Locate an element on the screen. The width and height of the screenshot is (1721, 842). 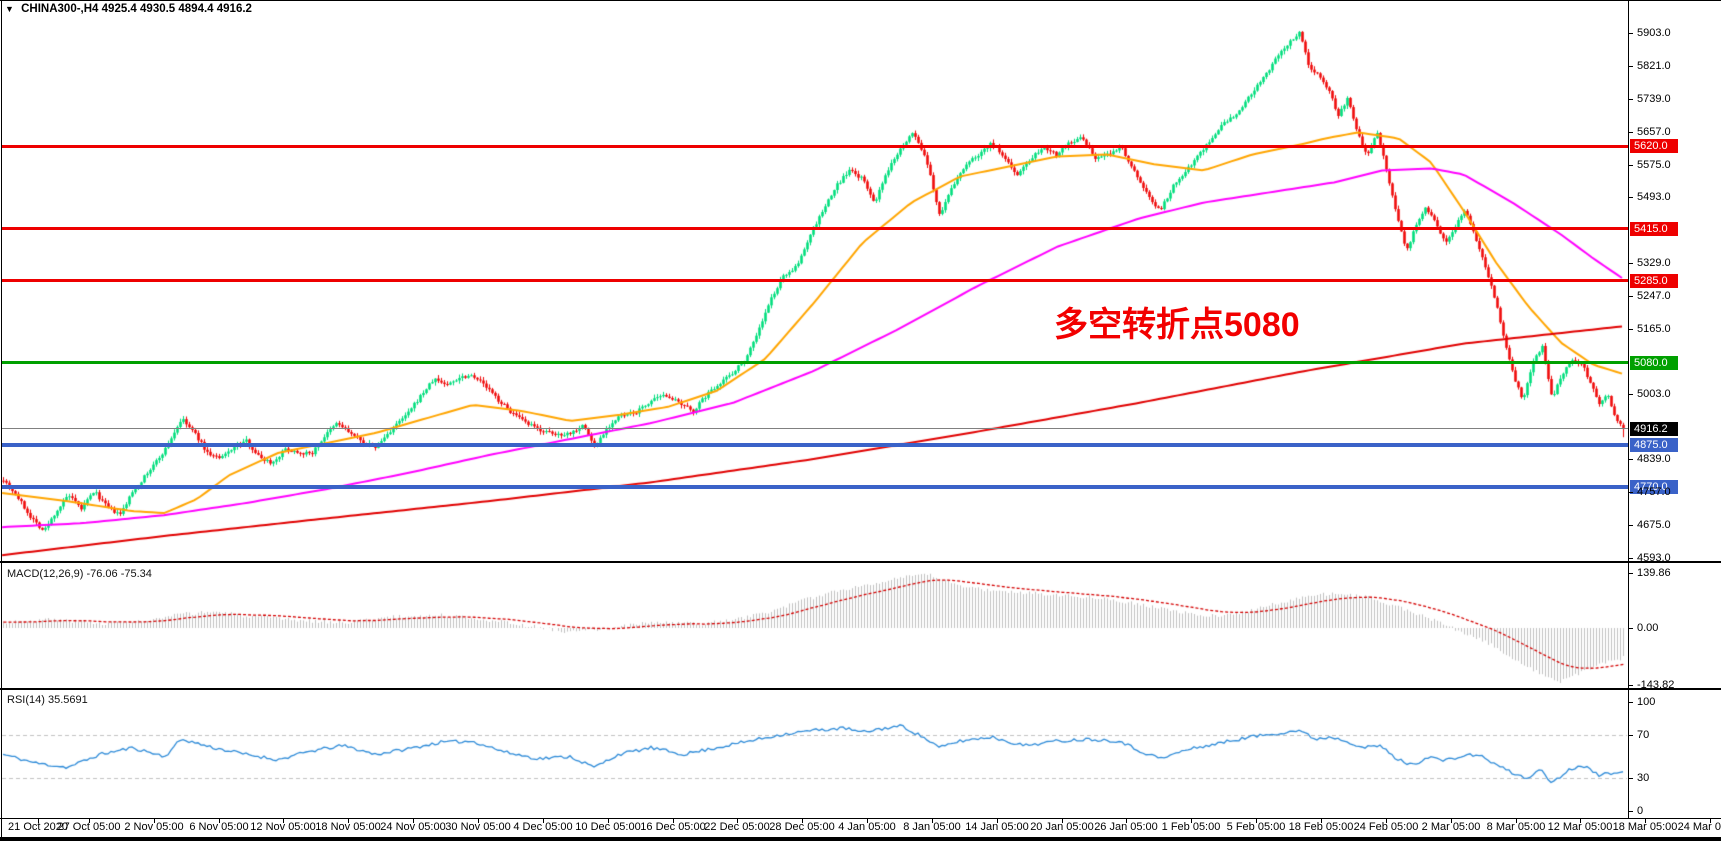
rsi-scale-label: 0 is located at coordinates (1640, 811).